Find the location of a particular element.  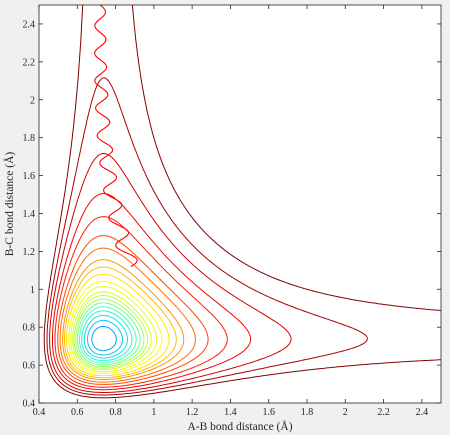

y-tick-label: 0.8 is located at coordinates (29, 328).